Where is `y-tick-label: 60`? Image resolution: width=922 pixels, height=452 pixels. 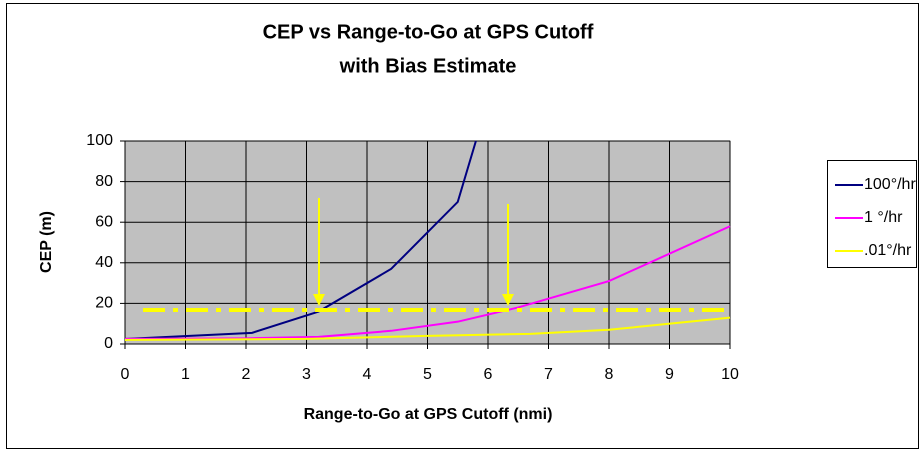 y-tick-label: 60 is located at coordinates (104, 221).